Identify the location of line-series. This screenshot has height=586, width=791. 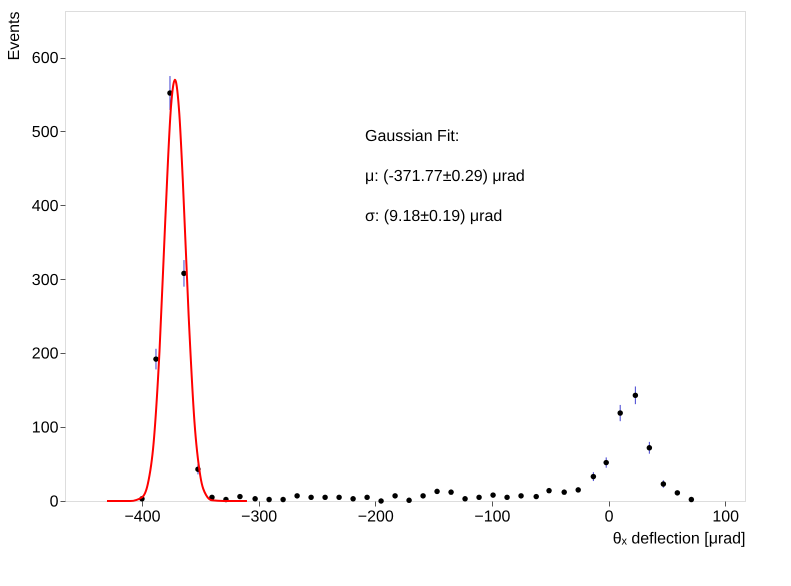
(177, 290).